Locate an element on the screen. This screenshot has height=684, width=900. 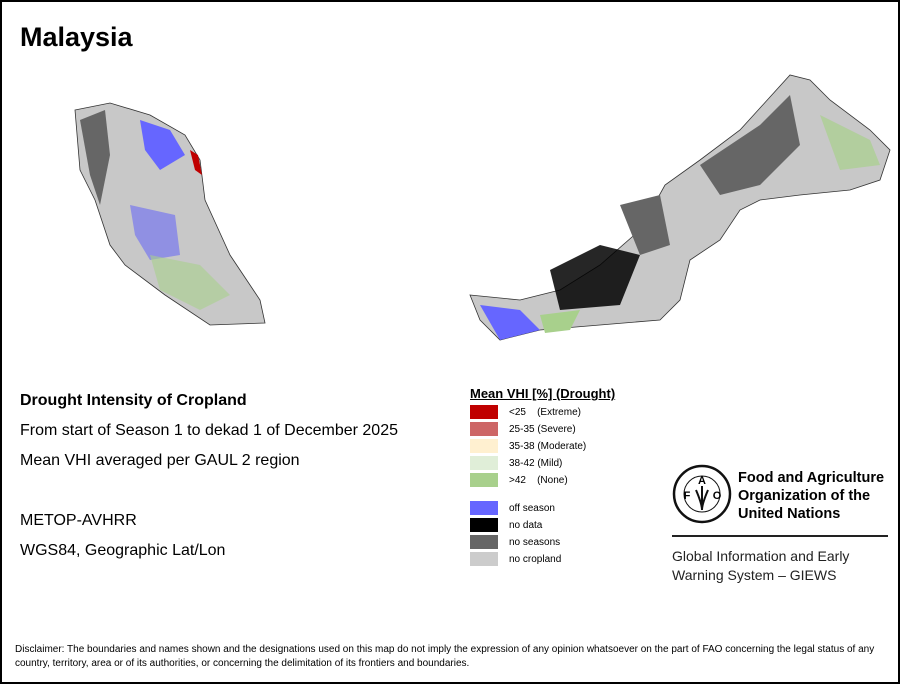
legend-item: no data is located at coordinates (506, 525).